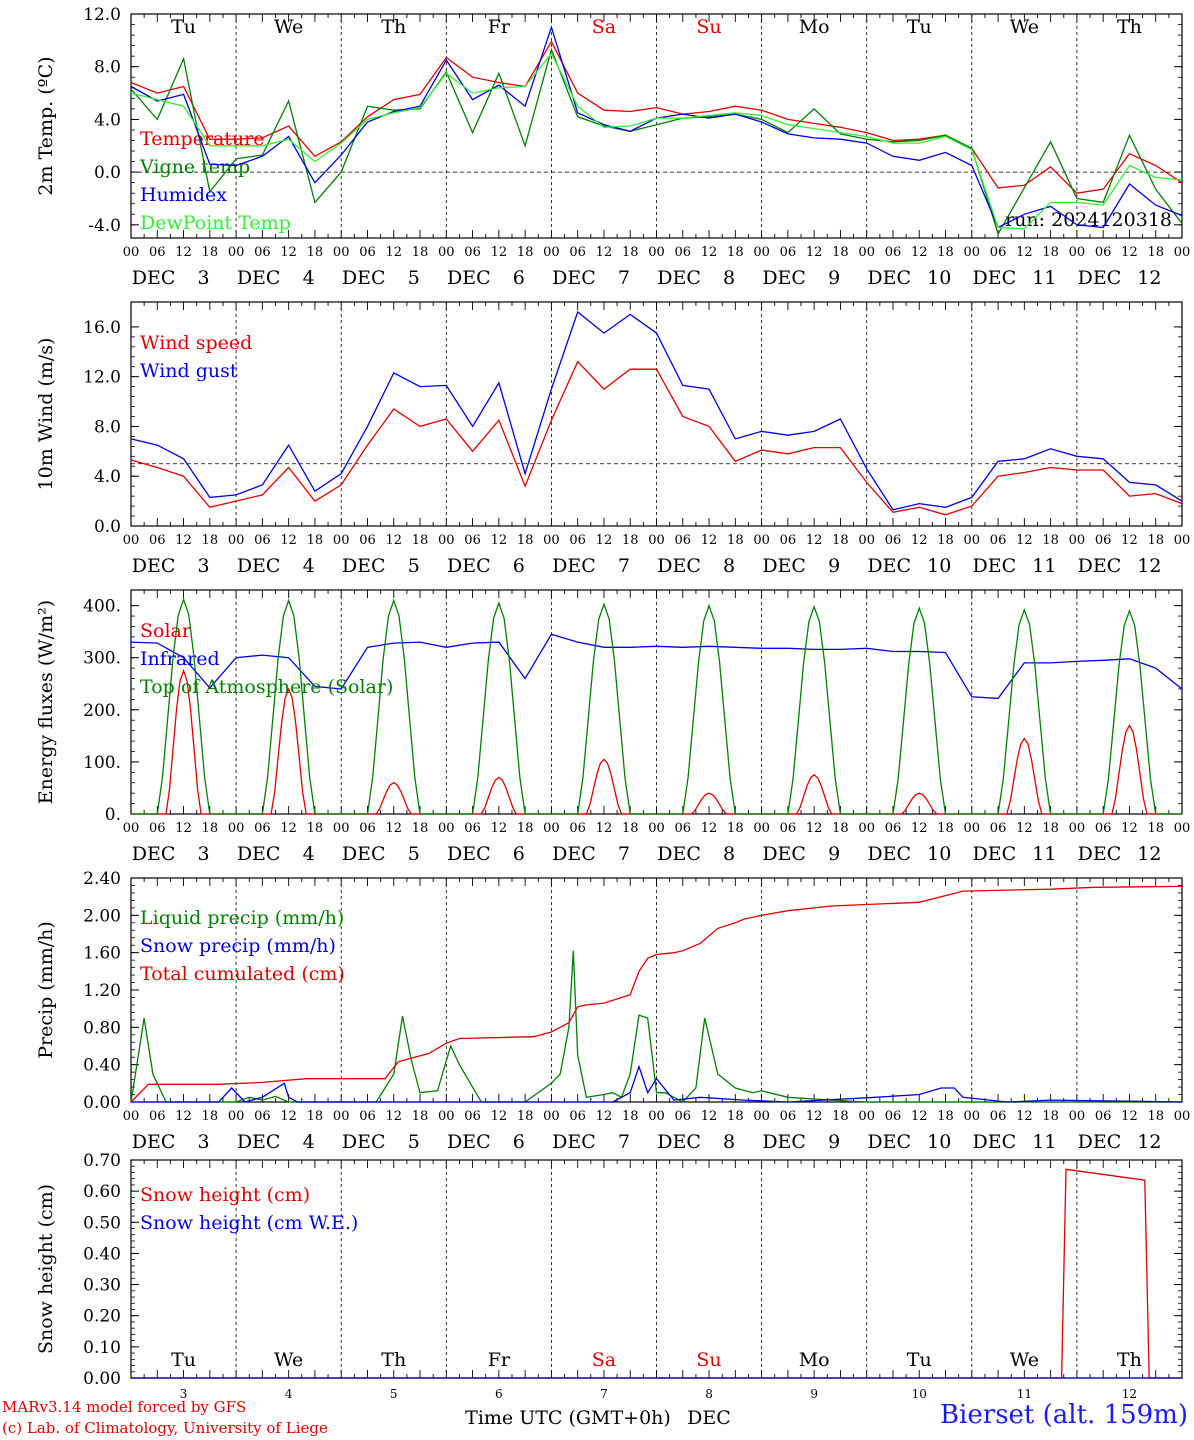 The height and width of the screenshot is (1440, 1194). What do you see at coordinates (184, 1394) in the screenshot?
I see `day-number-label: 3` at bounding box center [184, 1394].